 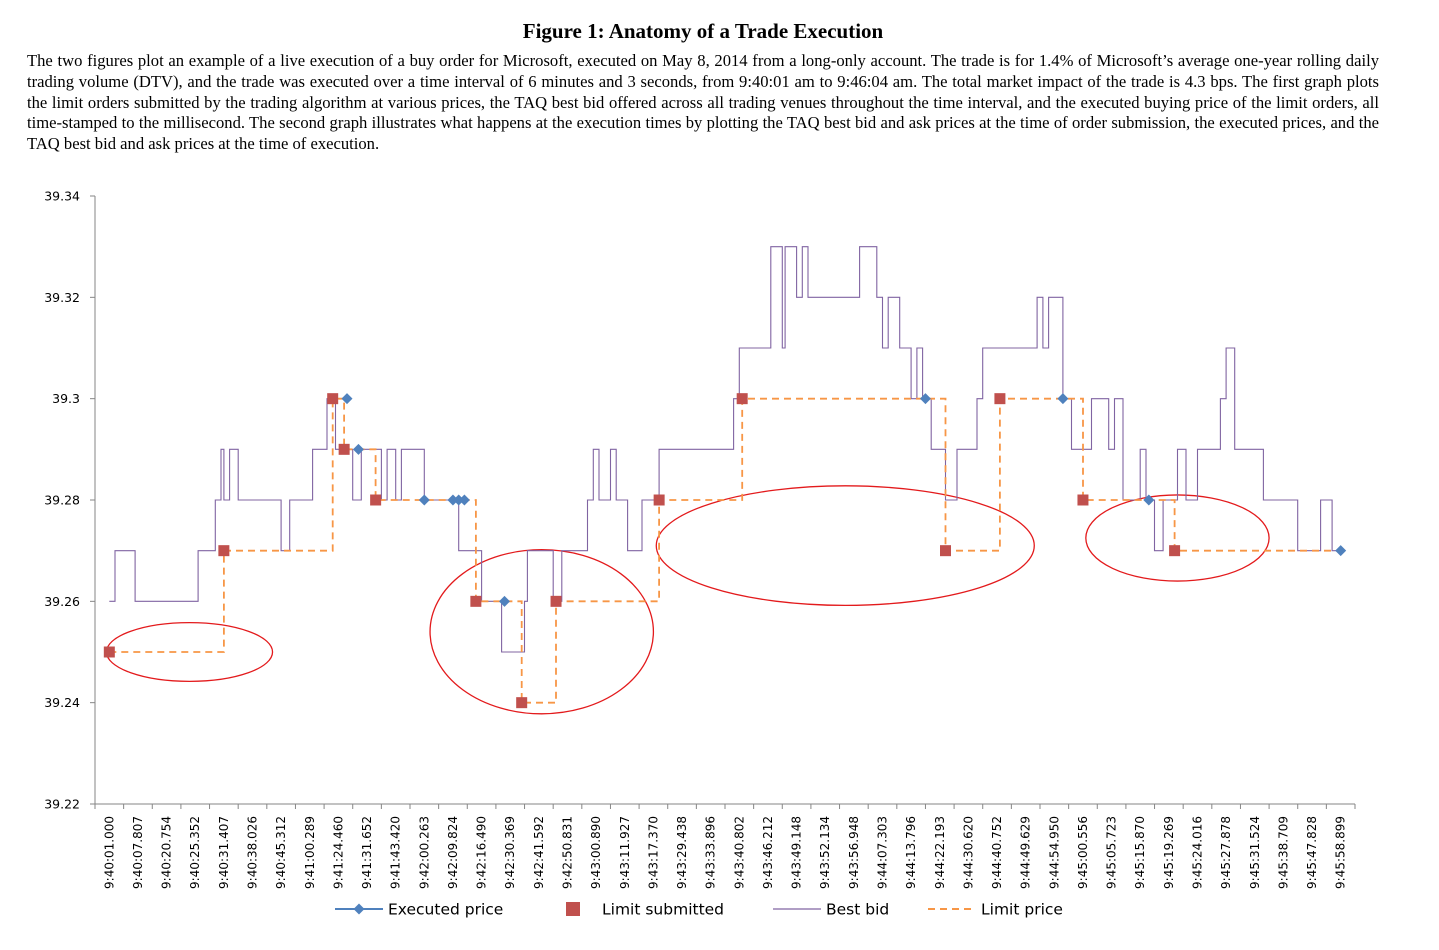 What do you see at coordinates (703, 31) in the screenshot?
I see `figure-title: Figure 1: Anatomy of a Trade Execution` at bounding box center [703, 31].